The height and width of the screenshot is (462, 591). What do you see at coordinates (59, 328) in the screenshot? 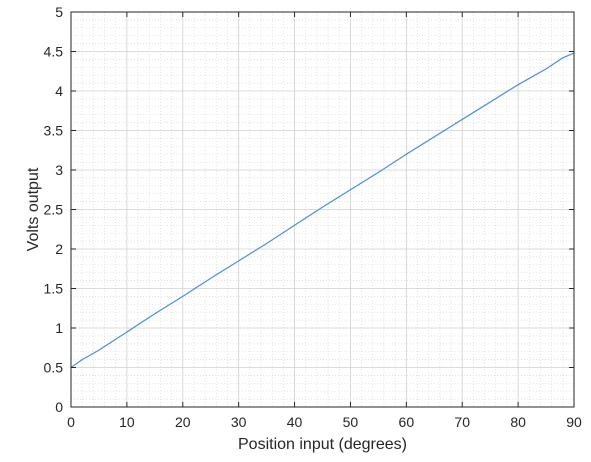
I see `y-tick-label: 1` at bounding box center [59, 328].